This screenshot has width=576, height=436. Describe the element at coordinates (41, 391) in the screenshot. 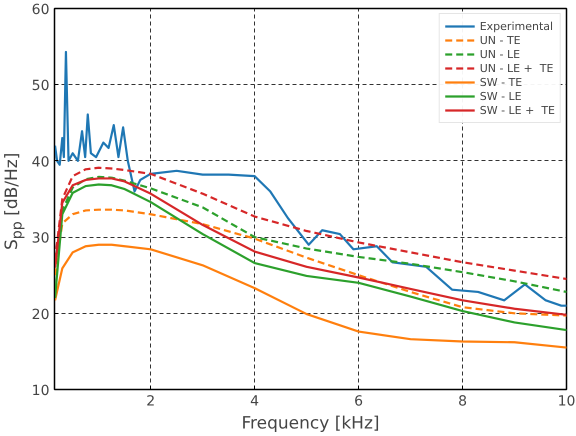

I see `y-tick-label: 10` at that location.